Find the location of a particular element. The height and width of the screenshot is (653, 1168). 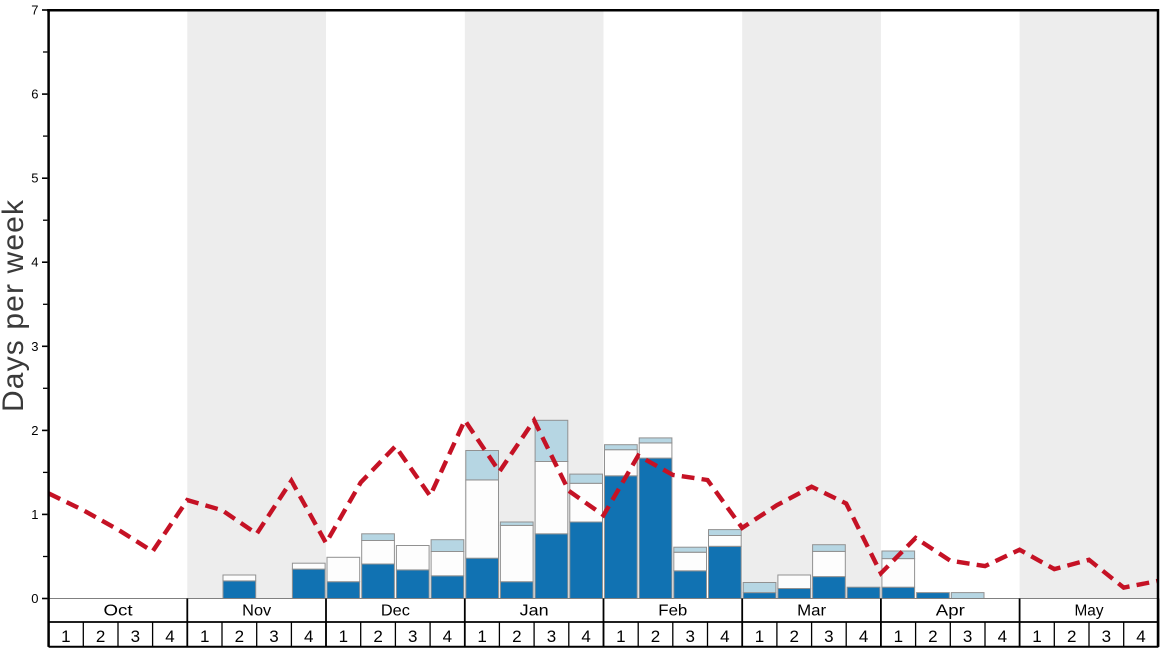

svg-text: Apr is located at coordinates (951, 611).